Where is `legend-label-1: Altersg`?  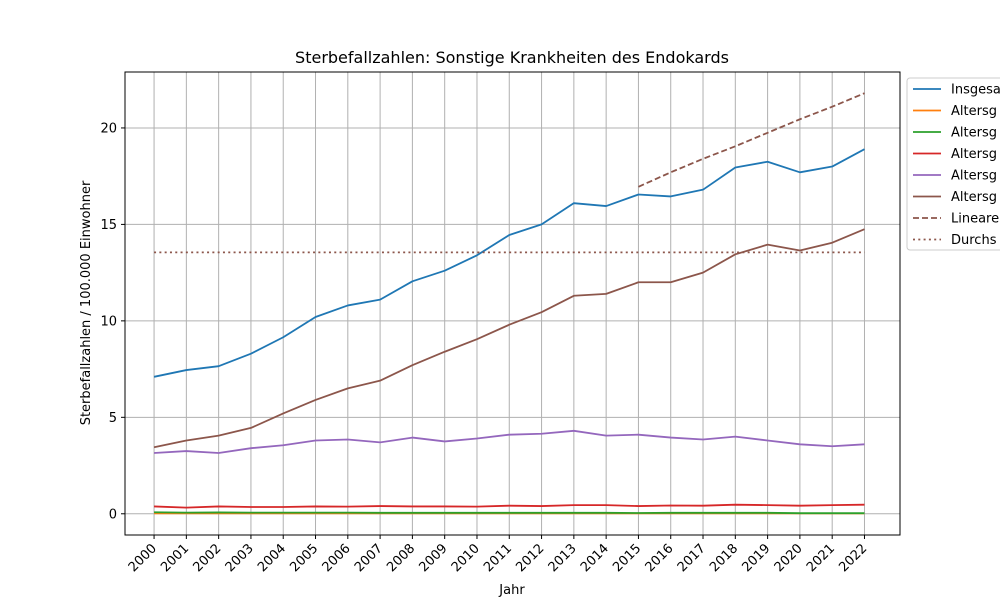 legend-label-1: Altersg is located at coordinates (974, 111).